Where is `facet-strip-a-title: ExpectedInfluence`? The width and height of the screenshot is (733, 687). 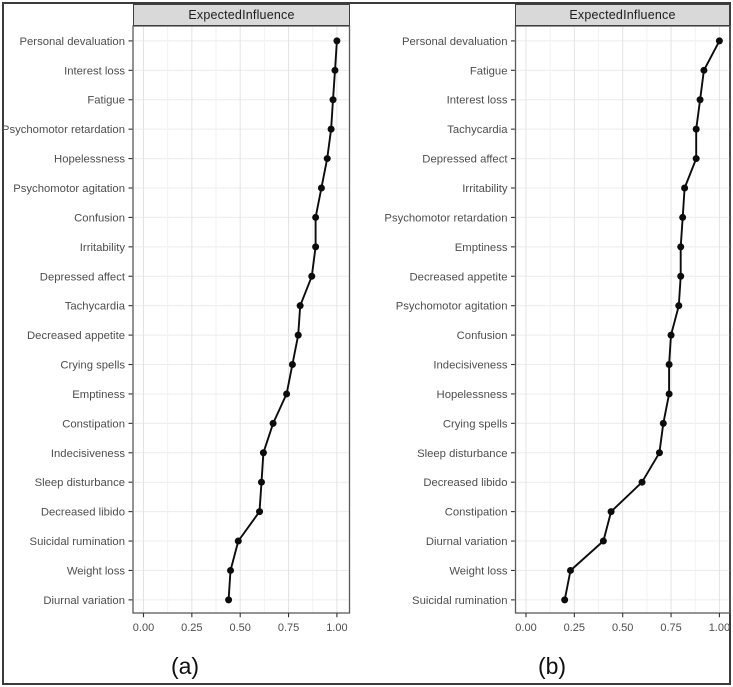
facet-strip-a-title: ExpectedInfluence is located at coordinates (241, 15).